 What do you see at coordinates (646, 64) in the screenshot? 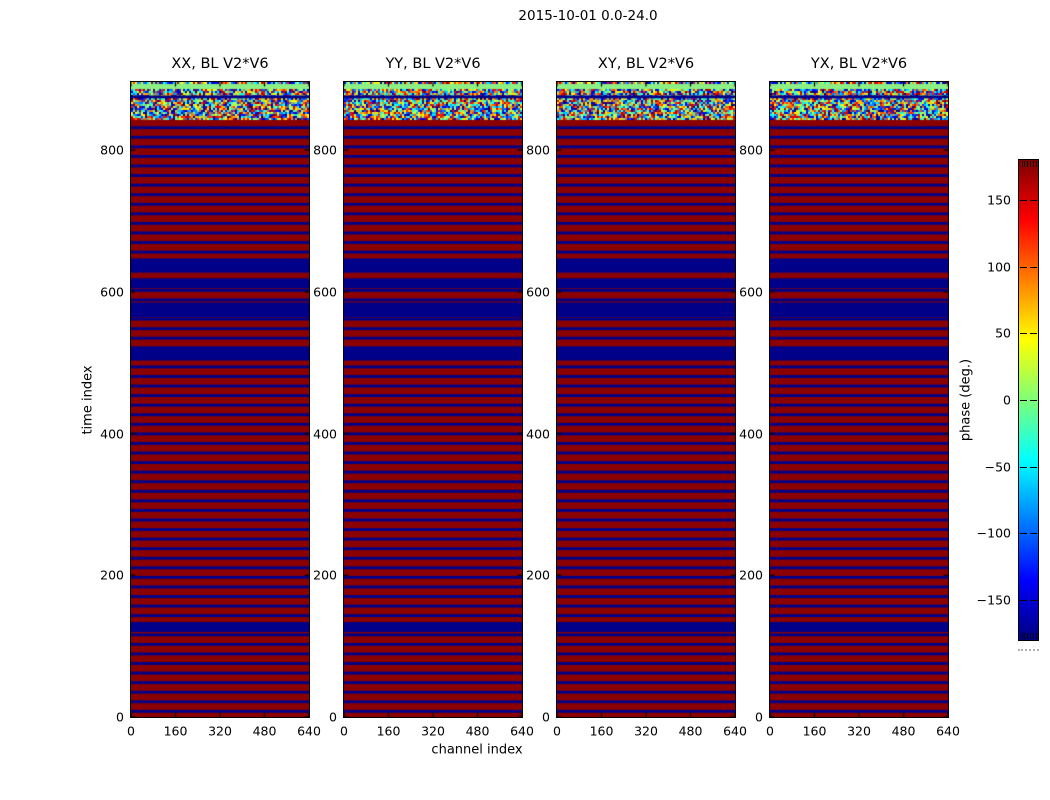
I see `panel-title-xy: XY, BL V2*V6` at bounding box center [646, 64].